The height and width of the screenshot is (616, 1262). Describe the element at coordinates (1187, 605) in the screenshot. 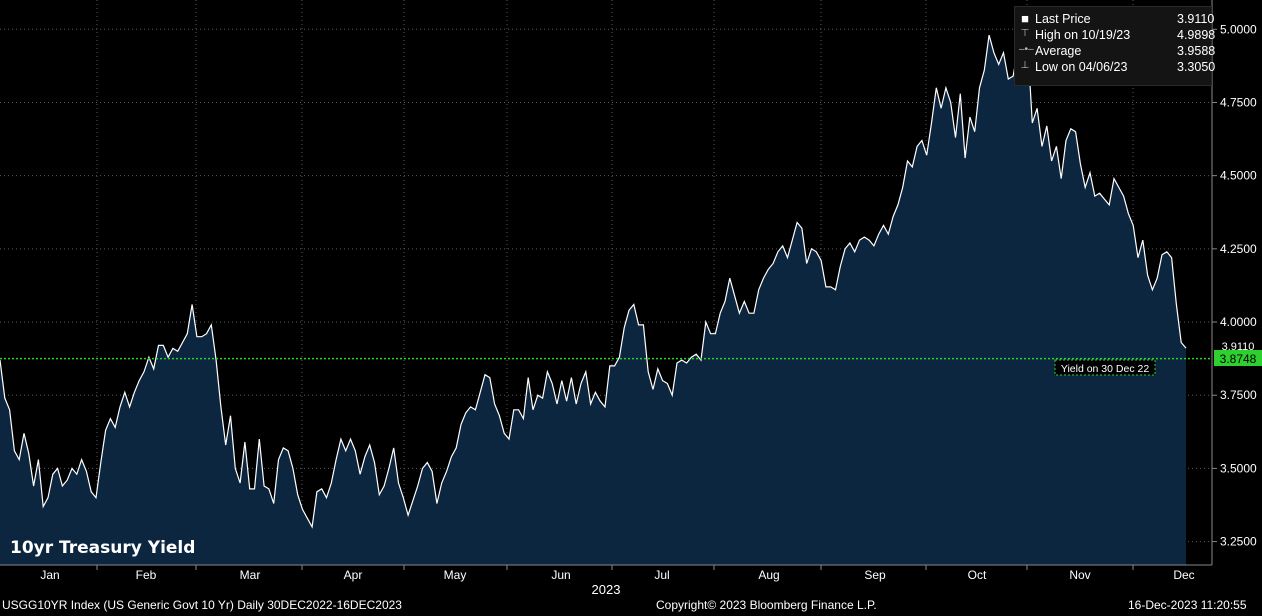

I see `footer-timestamp: 16-Dec-2023 11:20:55` at that location.